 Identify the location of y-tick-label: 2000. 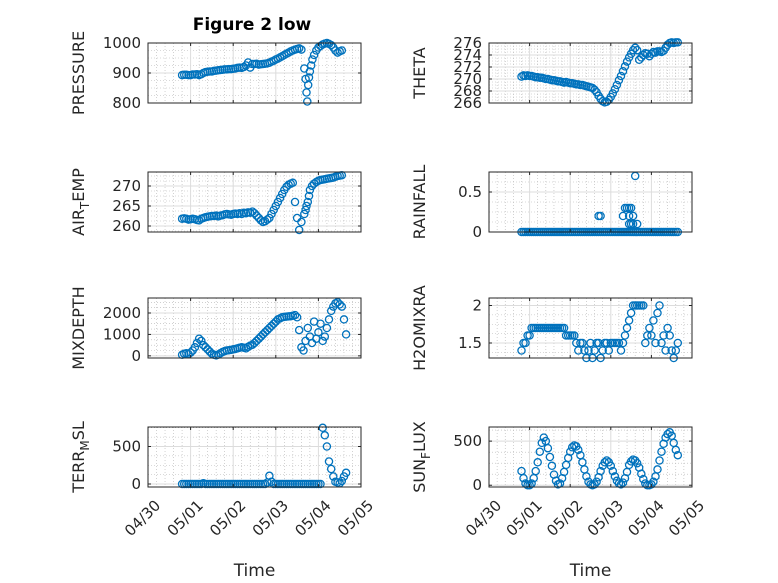
(122, 313).